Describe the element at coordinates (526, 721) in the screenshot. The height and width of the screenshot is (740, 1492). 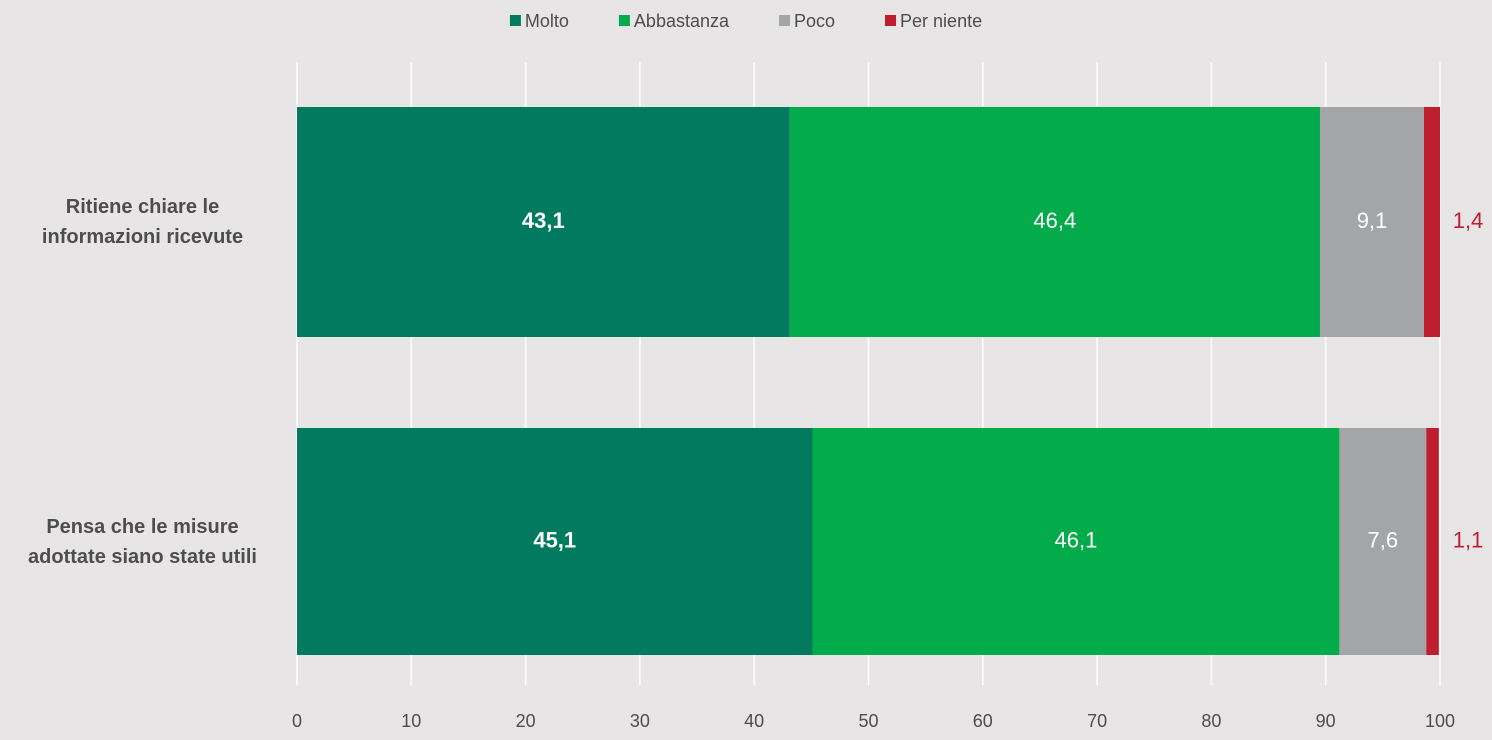
I see `x-tick-label: 20` at that location.